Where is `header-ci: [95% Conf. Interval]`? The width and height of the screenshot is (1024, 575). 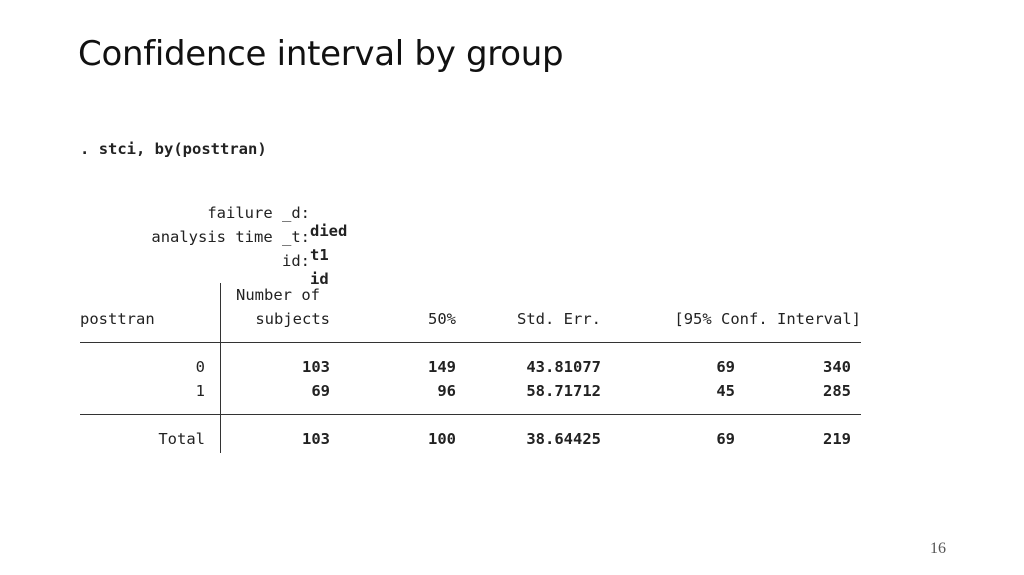
header-ci: [95% Conf. Interval] is located at coordinates (767, 319).